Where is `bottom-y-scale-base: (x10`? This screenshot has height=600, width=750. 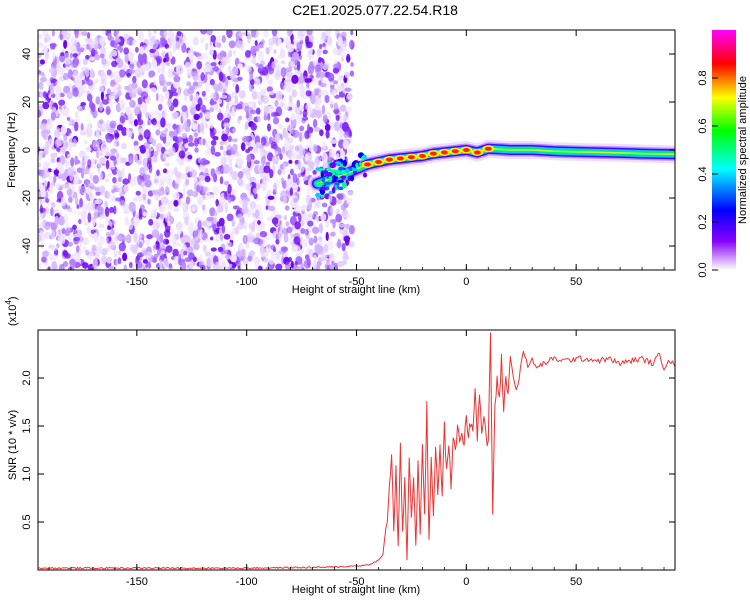 bottom-y-scale-base: (x10 is located at coordinates (13, 315).